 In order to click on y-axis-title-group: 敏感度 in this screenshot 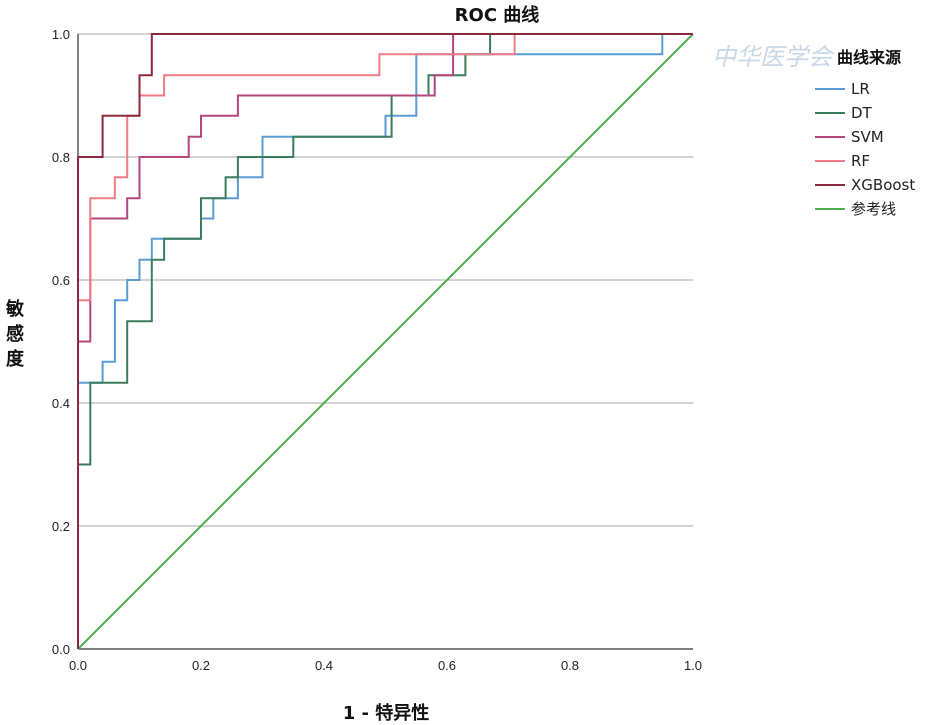, I will do `click(15, 334)`.